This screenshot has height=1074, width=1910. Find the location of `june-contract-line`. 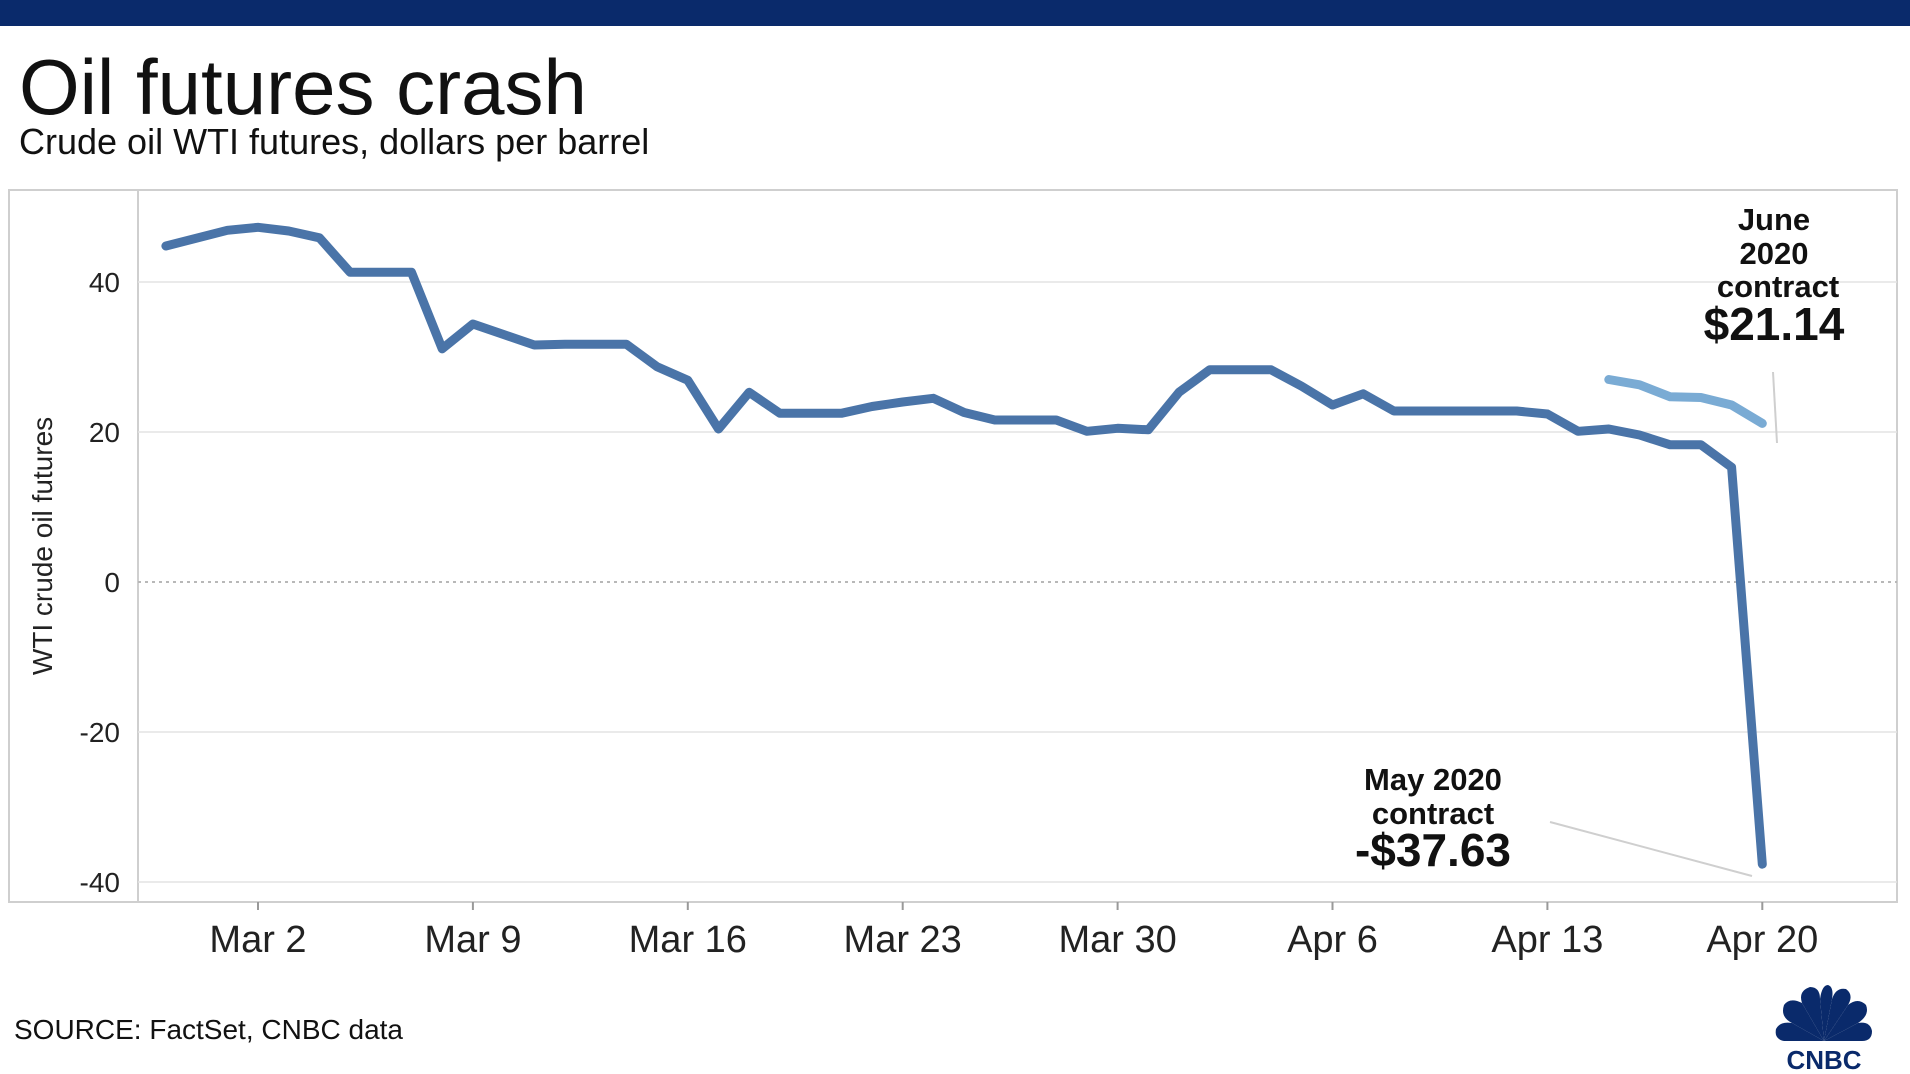

june-contract-line is located at coordinates (1685, 401).